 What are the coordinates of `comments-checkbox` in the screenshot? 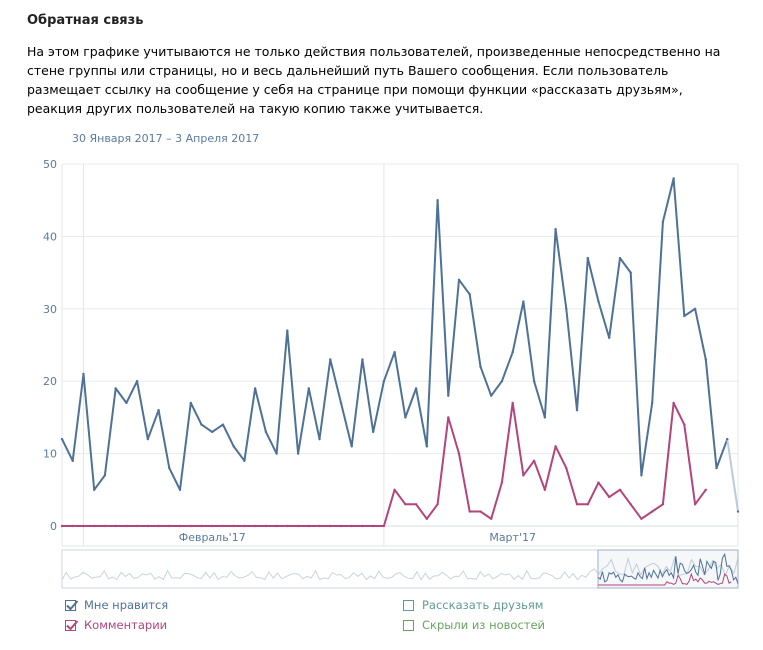 It's located at (72, 625).